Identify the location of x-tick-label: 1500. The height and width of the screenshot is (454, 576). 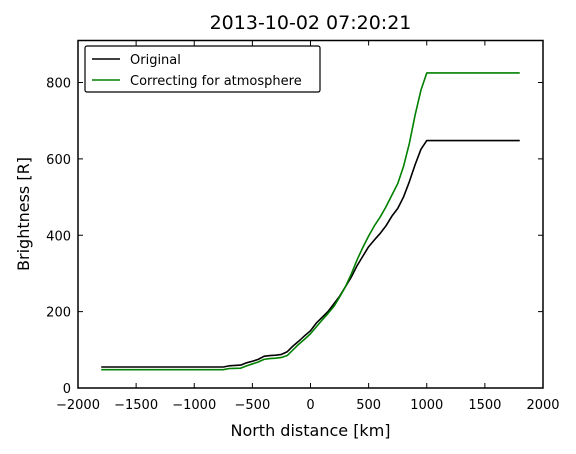
(484, 405).